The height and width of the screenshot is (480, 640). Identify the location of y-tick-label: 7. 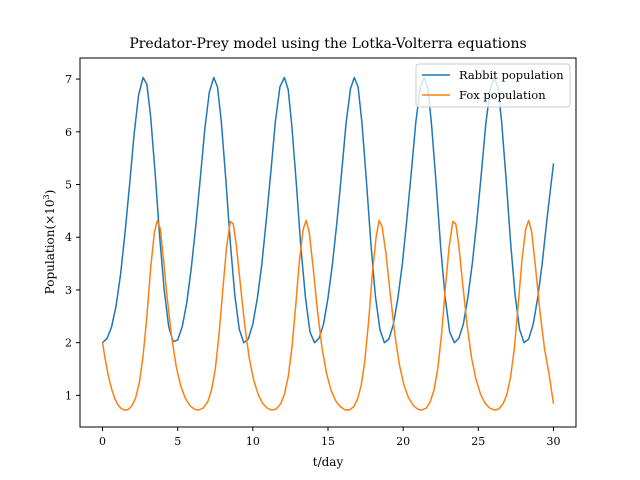
(68, 79).